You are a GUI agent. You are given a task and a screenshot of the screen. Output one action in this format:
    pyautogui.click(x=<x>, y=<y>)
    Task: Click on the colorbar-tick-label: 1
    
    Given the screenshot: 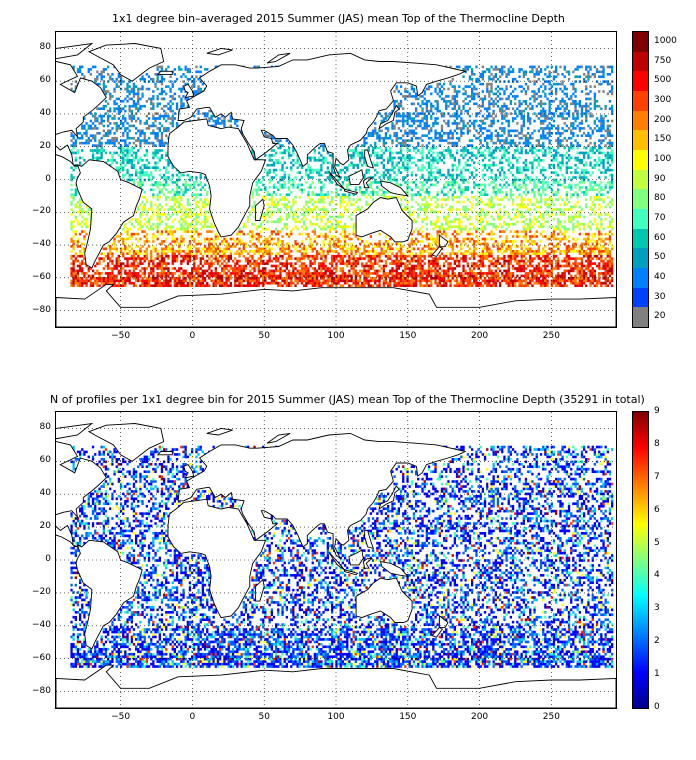 What is the action you would take?
    pyautogui.click(x=657, y=674)
    